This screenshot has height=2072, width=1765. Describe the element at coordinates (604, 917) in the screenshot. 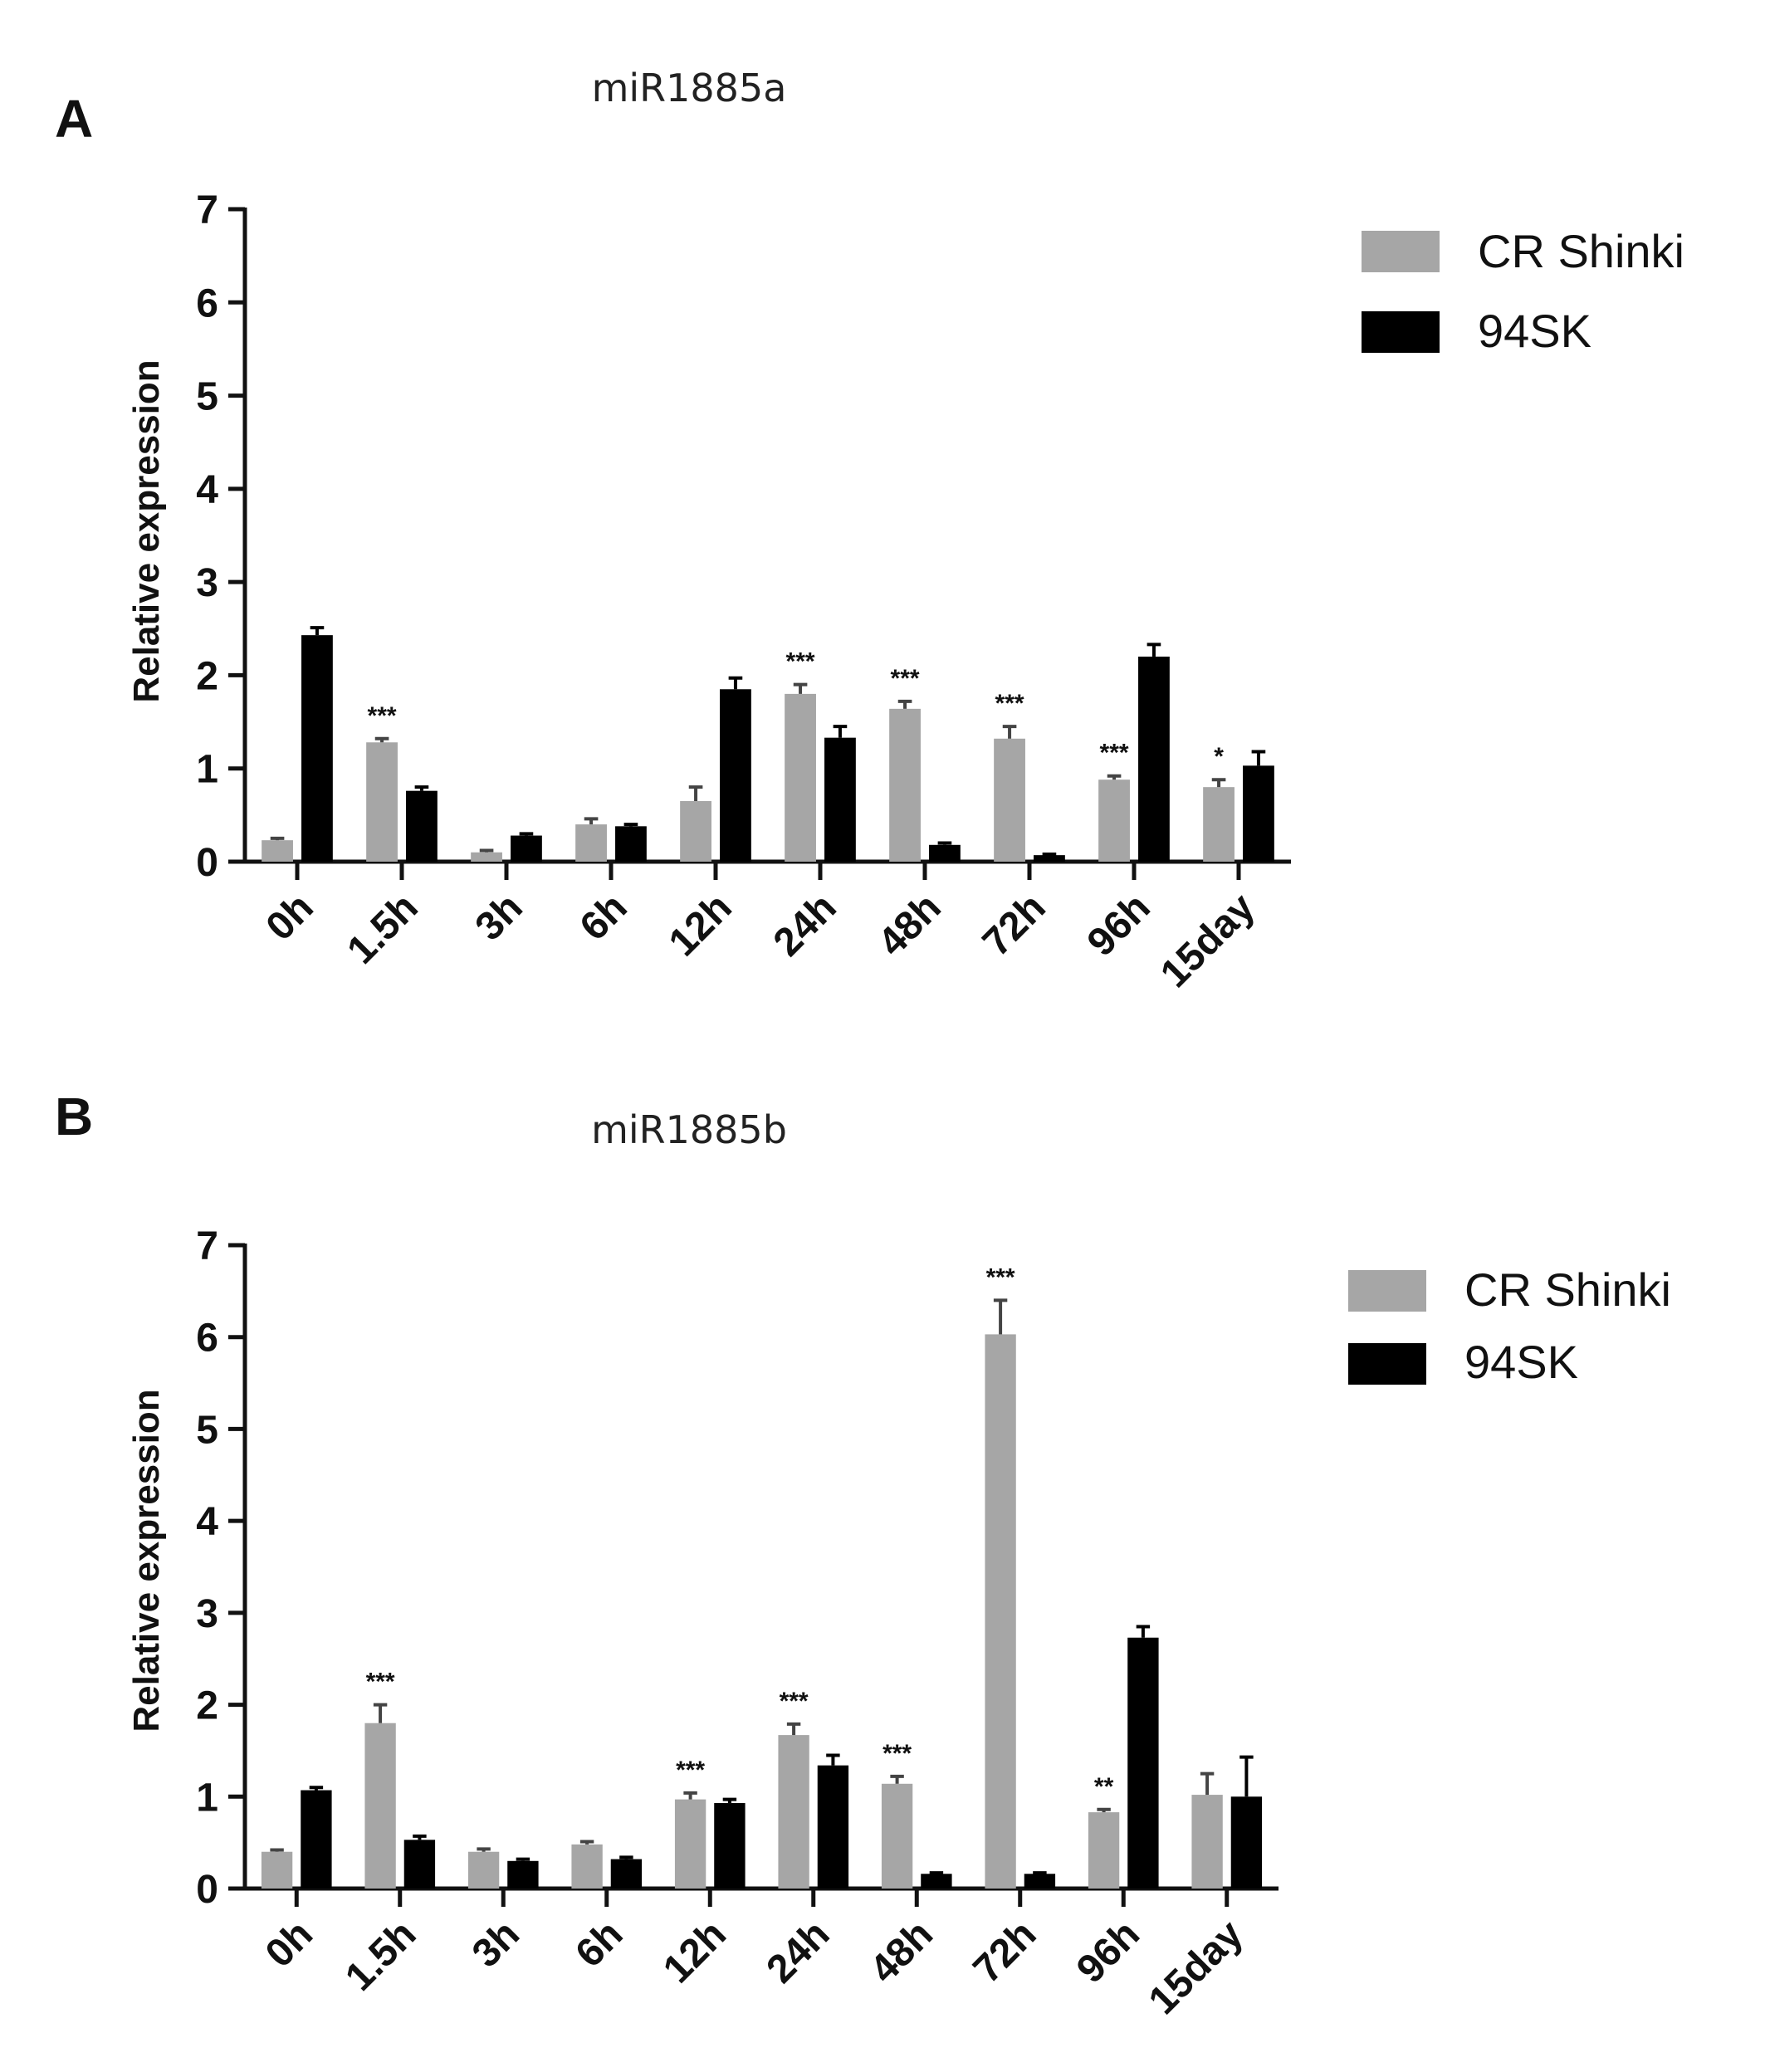

I see `x-tick-label: 6h` at that location.